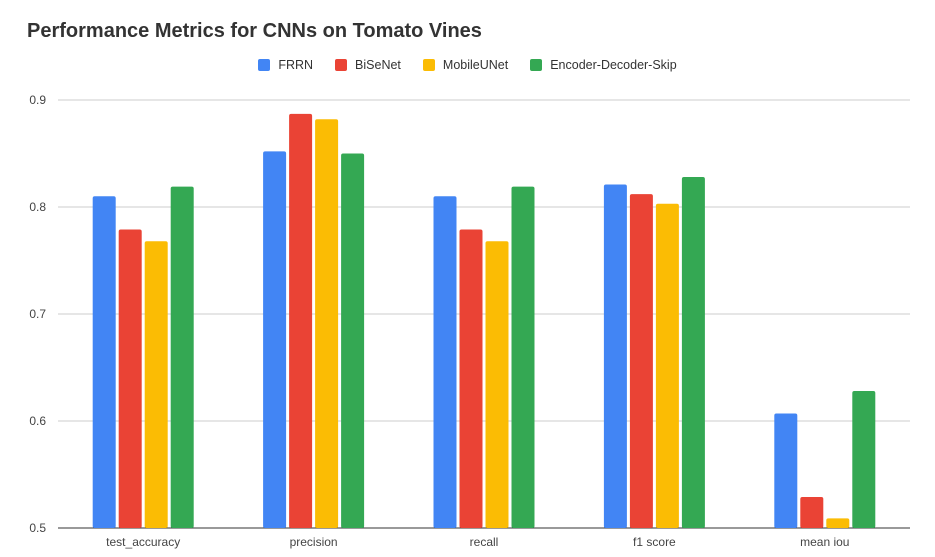 This screenshot has width=935, height=557. What do you see at coordinates (654, 542) in the screenshot?
I see `x-tick-label: f1 score` at bounding box center [654, 542].